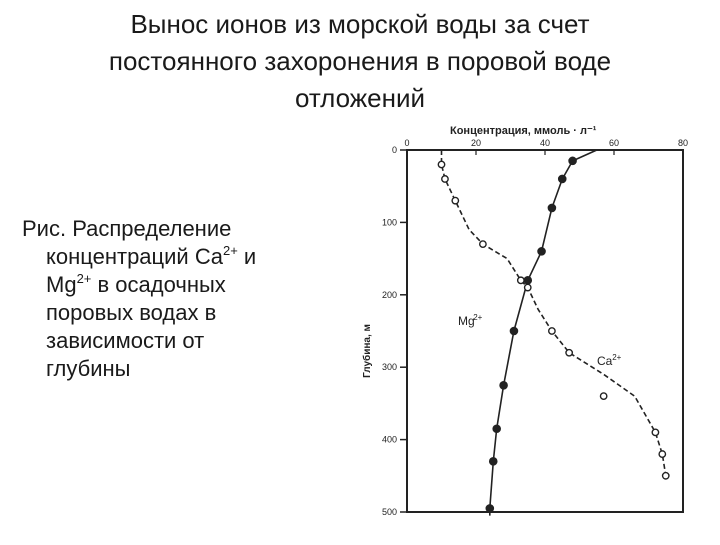 The image size is (720, 545). I want to click on caption-line-1: Рис. Распределение, so click(127, 228).